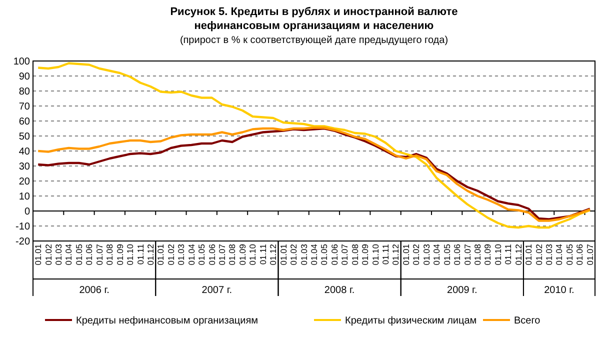  I want to click on y-tick-label: -10, so click(23, 227).